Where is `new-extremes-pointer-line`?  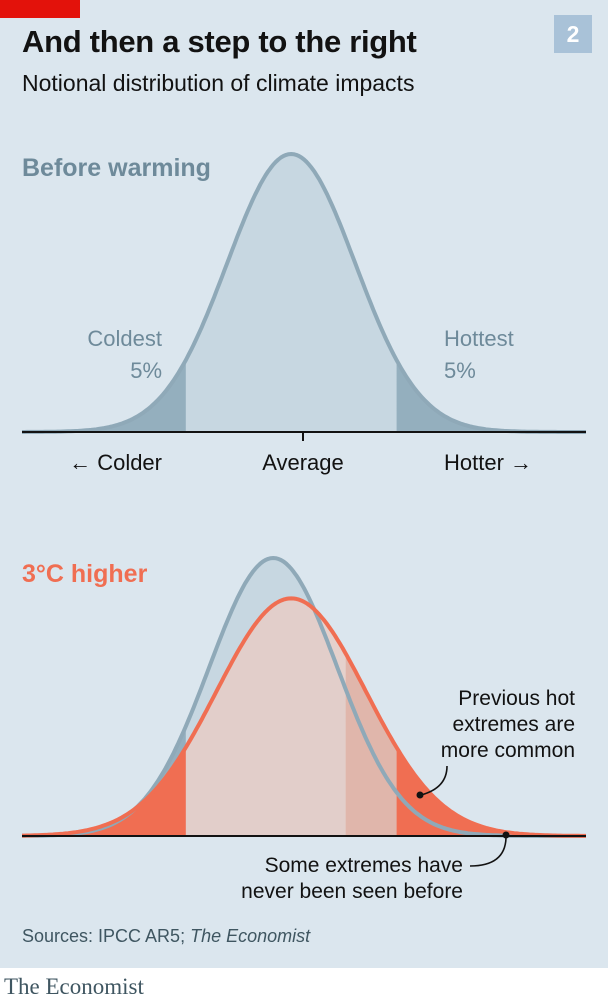
new-extremes-pointer-line is located at coordinates (488, 852).